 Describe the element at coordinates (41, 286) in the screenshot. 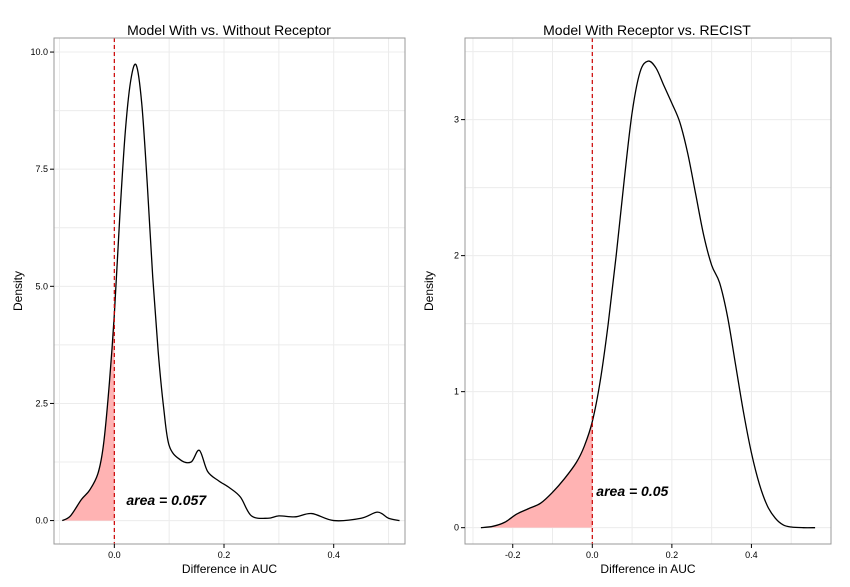

I see `y-tick-label: 5.0` at that location.